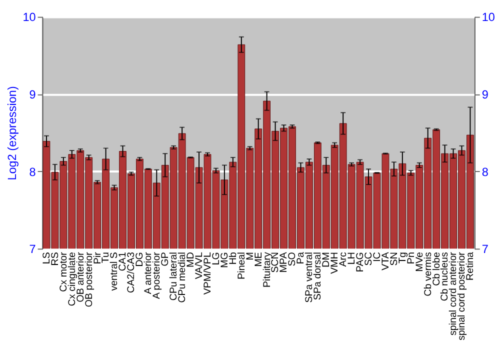 The width and height of the screenshot is (500, 350). What do you see at coordinates (489, 17) in the screenshot?
I see `y2-tick-label: 10` at bounding box center [489, 17].